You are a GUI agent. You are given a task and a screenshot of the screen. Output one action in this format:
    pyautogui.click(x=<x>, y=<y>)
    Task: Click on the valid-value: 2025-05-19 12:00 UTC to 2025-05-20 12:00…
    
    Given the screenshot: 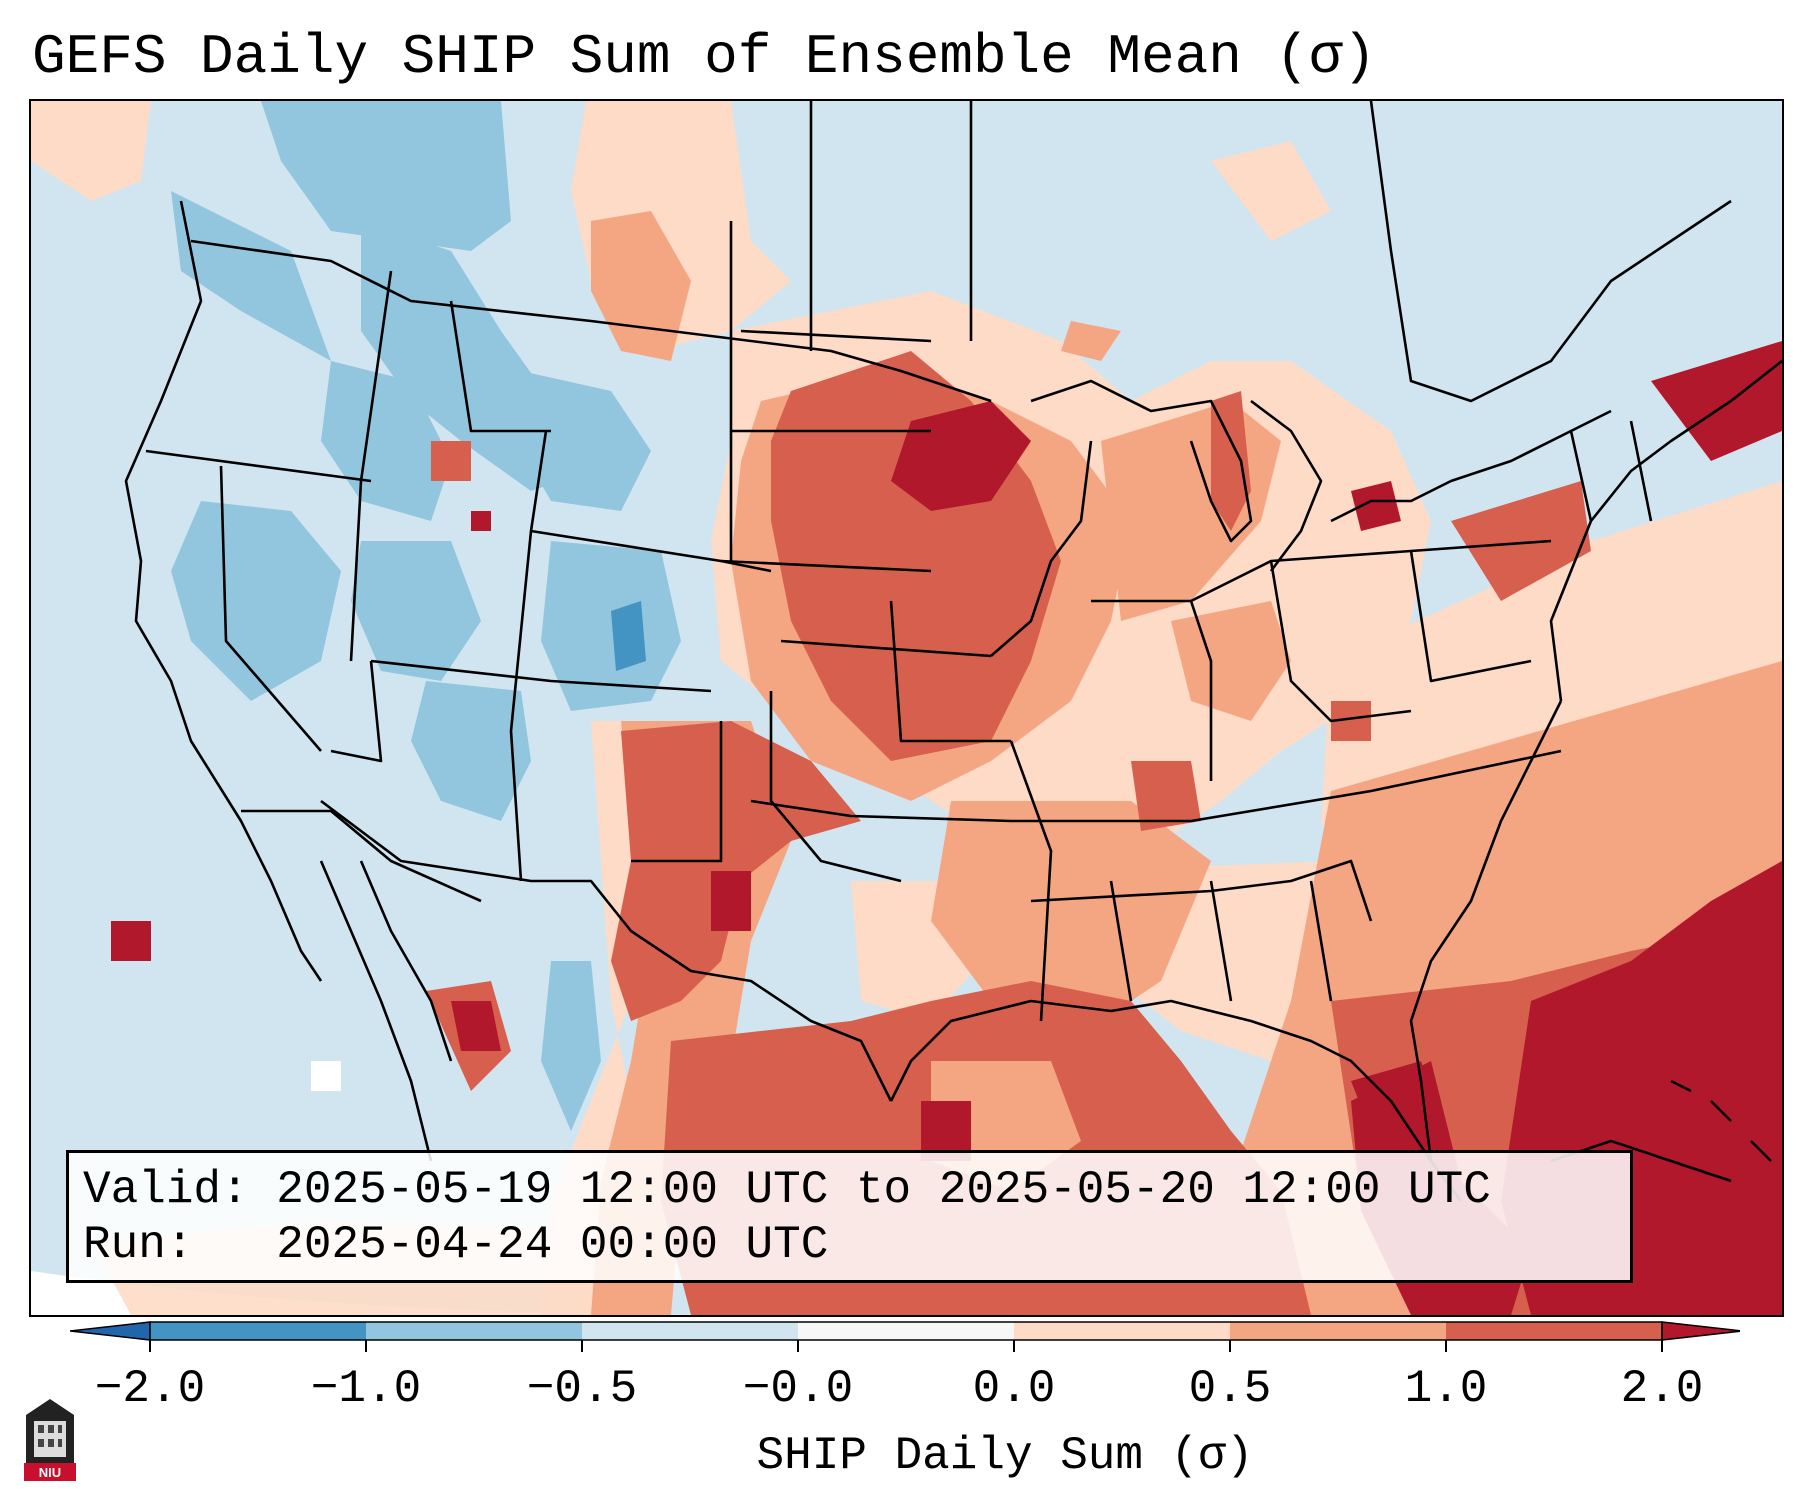 What is the action you would take?
    pyautogui.click(x=883, y=1190)
    